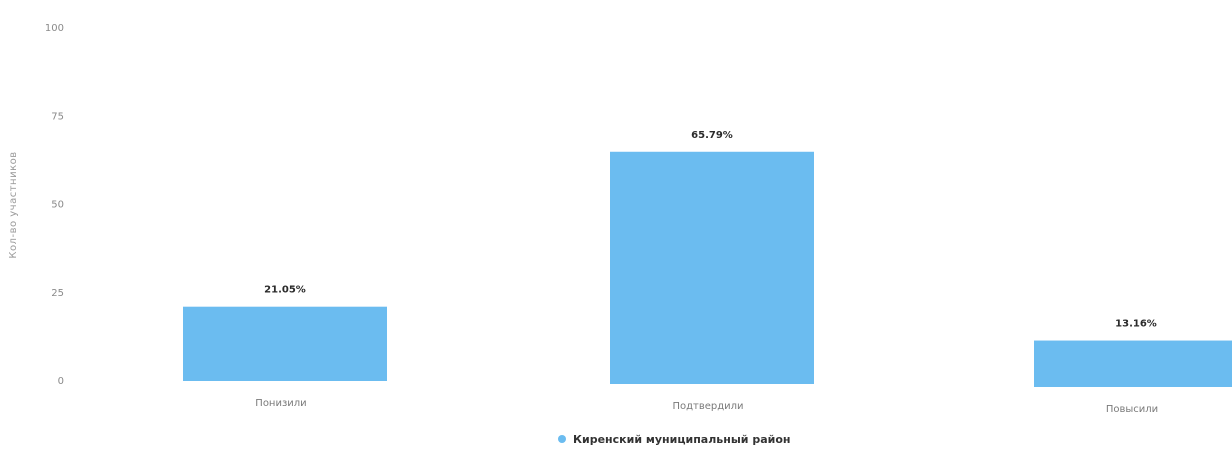 This screenshot has height=466, width=1232. I want to click on legend-label: Киренский муниципальный район, so click(681, 439).